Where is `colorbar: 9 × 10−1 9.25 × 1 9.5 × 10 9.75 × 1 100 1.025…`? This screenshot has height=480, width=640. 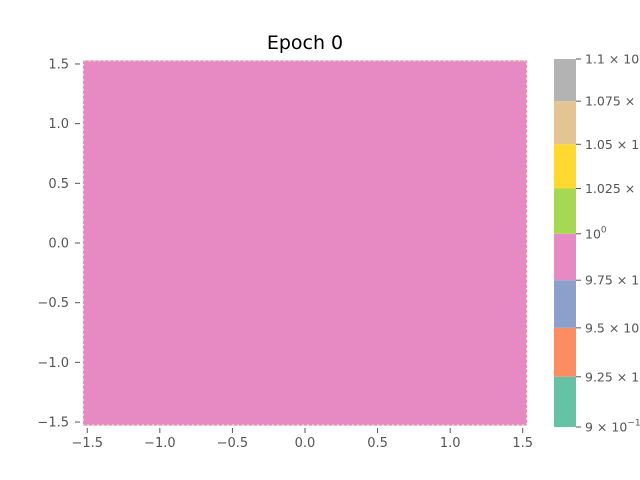
colorbar: 9 × 10−1 9.25 × 1 9.5 × 10 9.75 × 1 100 1.025… is located at coordinates (597, 243).